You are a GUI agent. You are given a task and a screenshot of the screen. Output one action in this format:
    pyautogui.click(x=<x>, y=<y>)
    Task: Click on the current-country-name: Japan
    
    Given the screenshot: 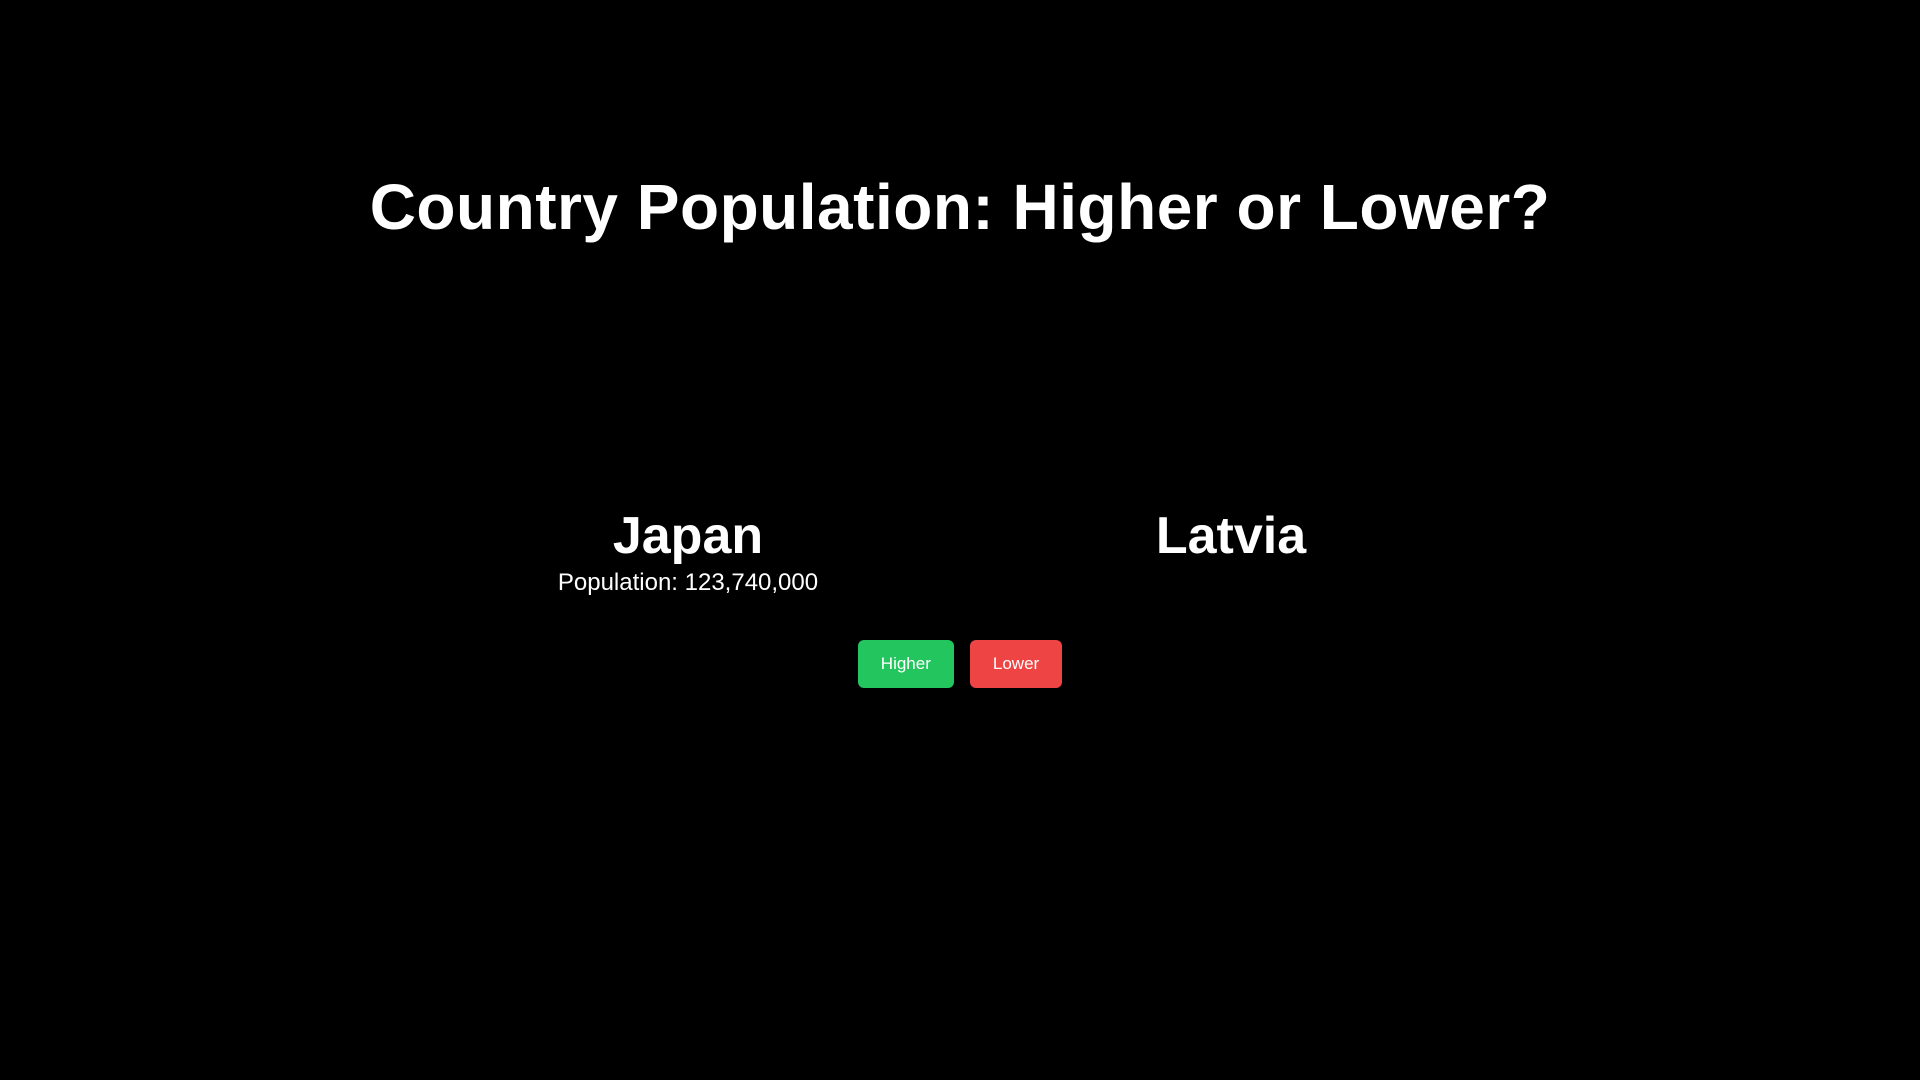 What is the action you would take?
    pyautogui.click(x=688, y=536)
    